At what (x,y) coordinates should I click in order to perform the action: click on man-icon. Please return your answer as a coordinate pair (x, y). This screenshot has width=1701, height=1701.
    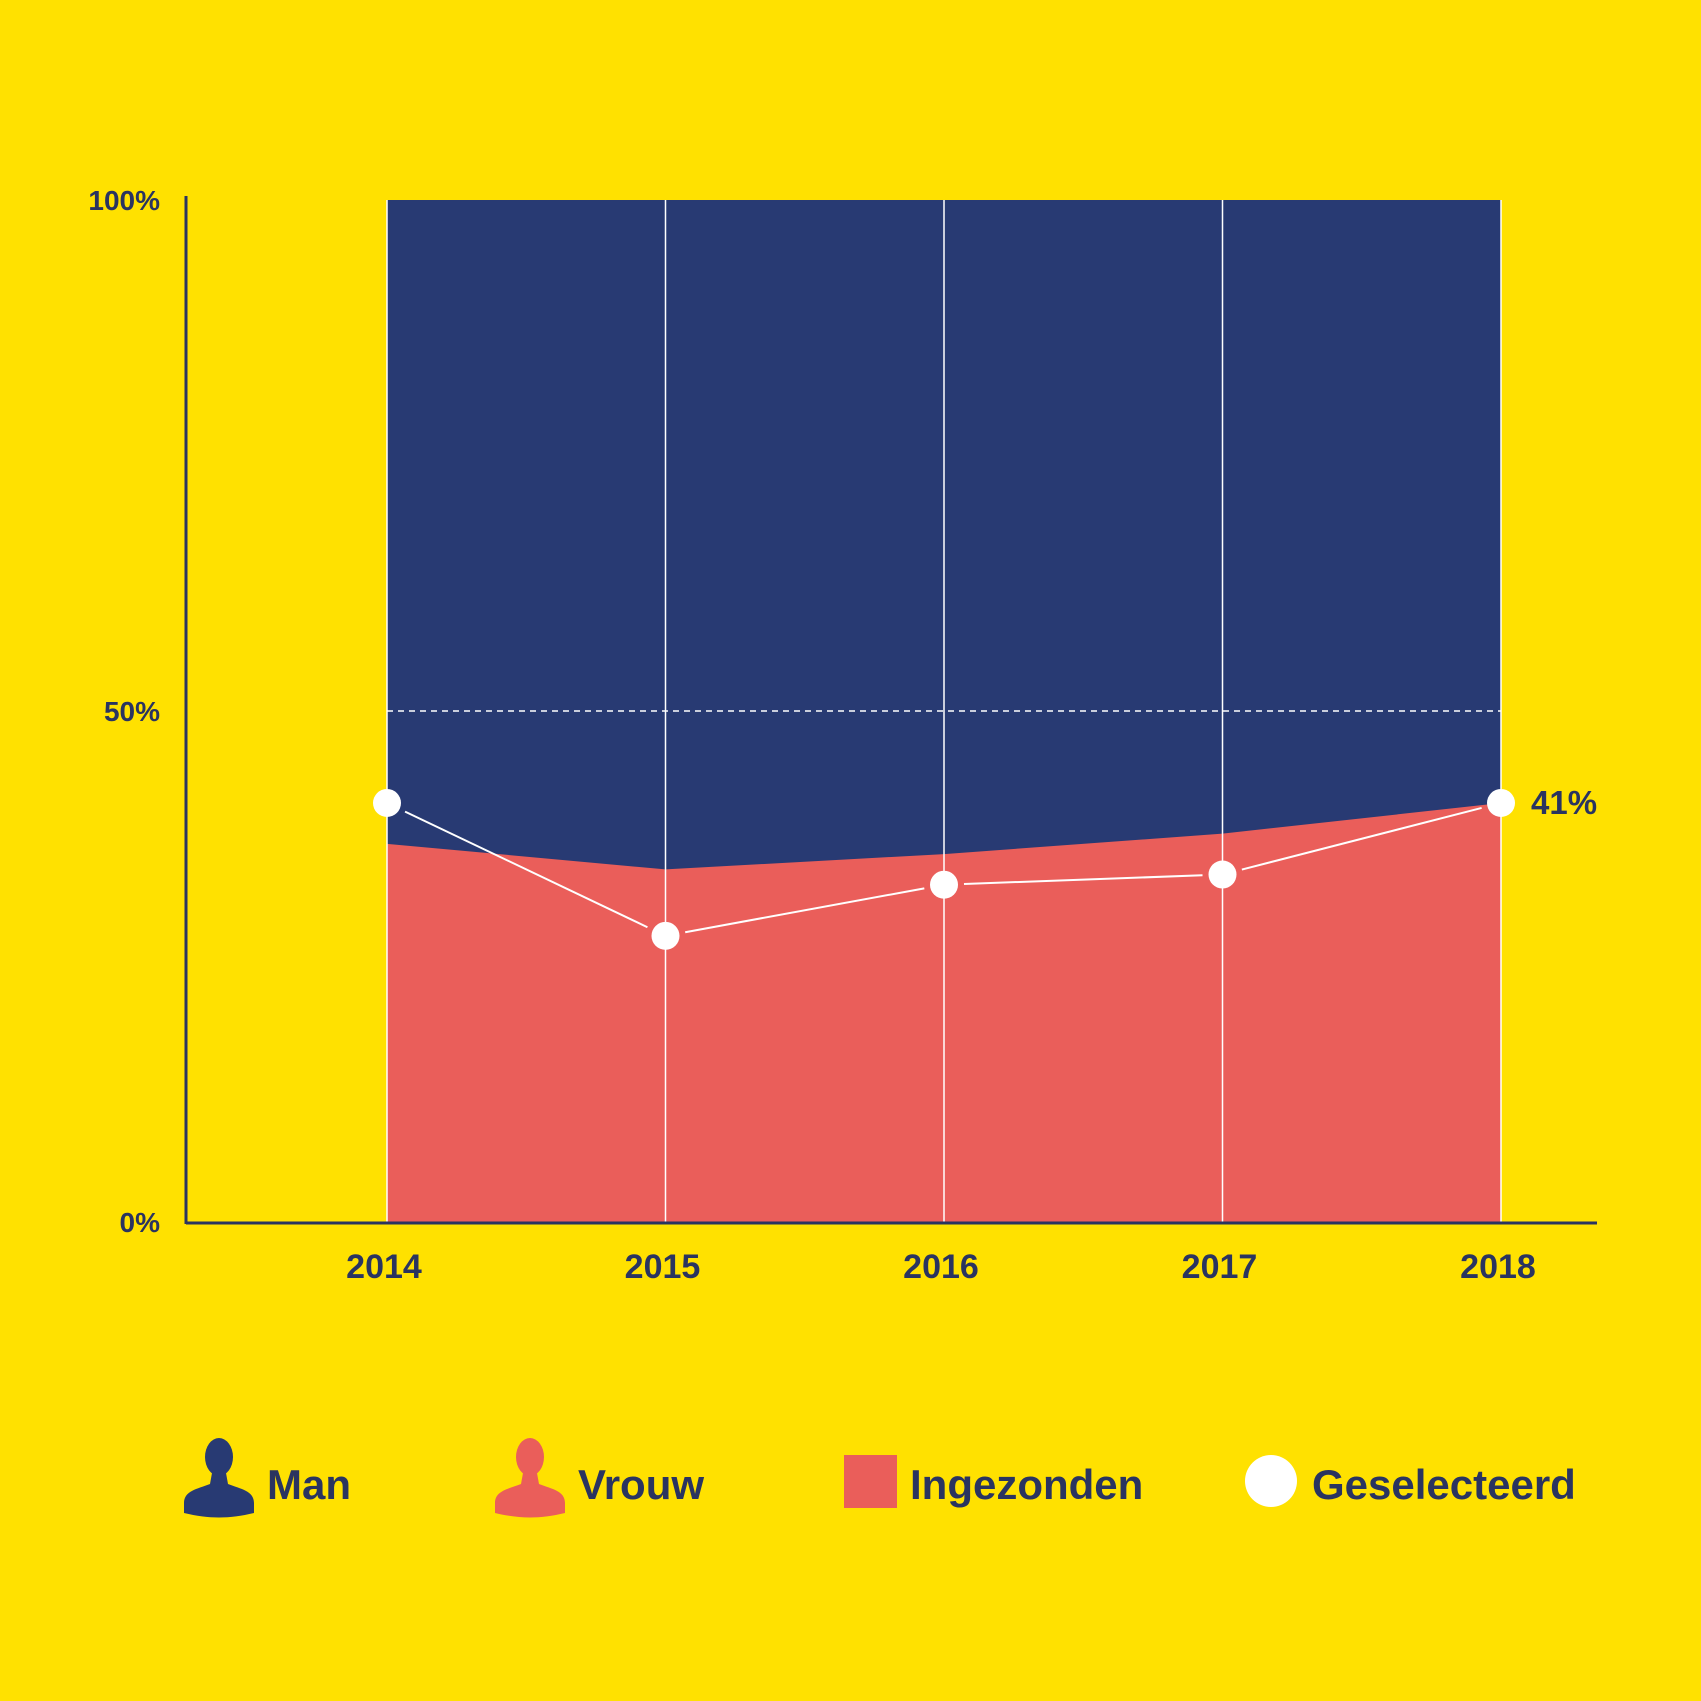
    Looking at the image, I should click on (219, 1478).